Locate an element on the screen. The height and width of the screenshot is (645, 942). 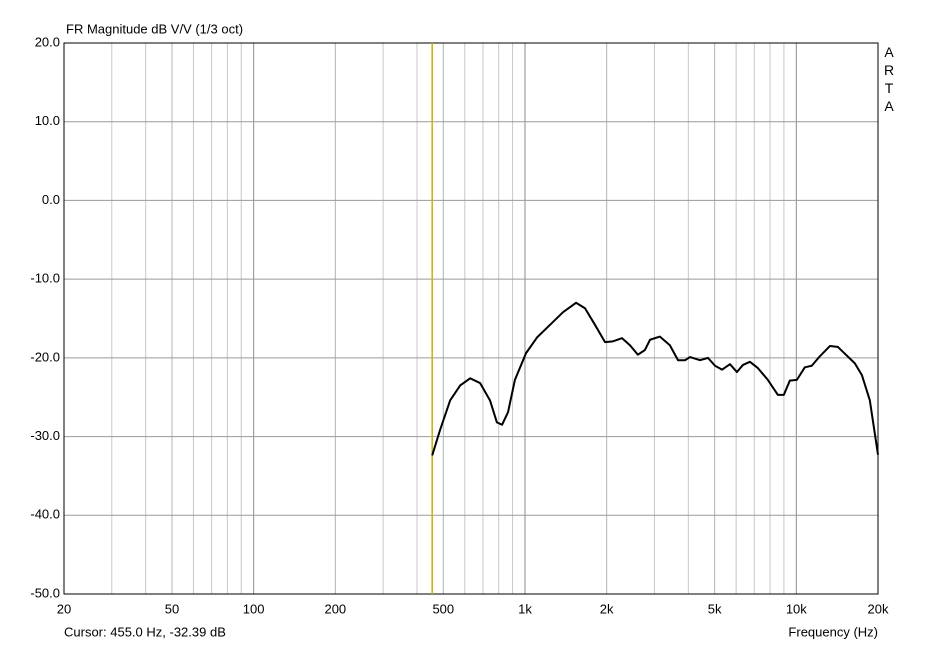
brand: ARTA is located at coordinates (889, 79).